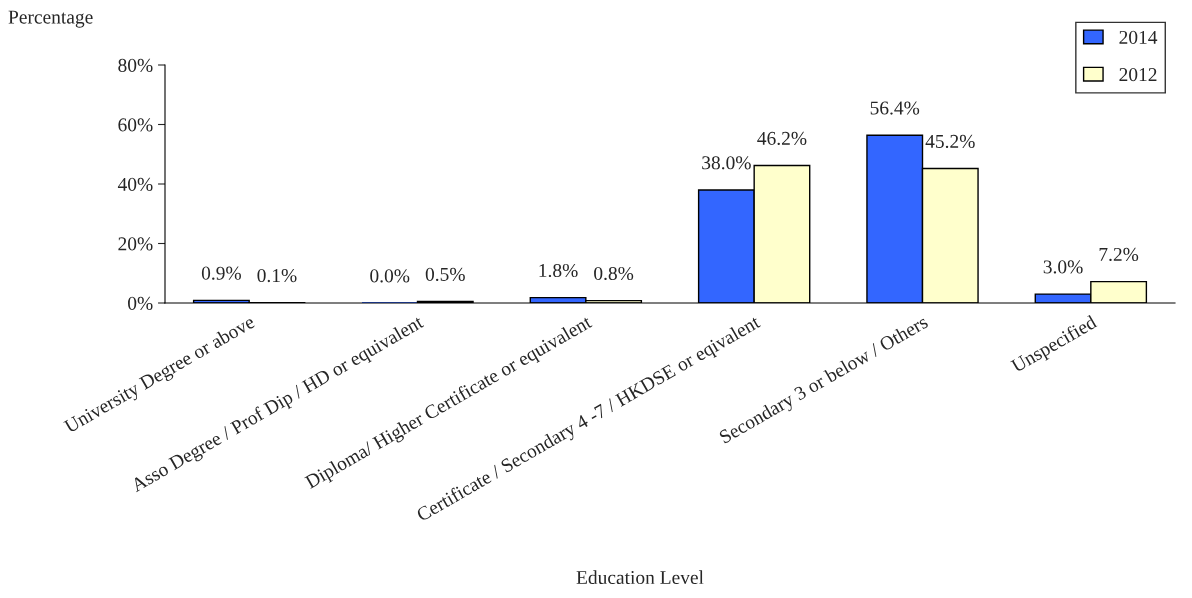 The image size is (1192, 598). Describe the element at coordinates (640, 577) in the screenshot. I see `x-axis-title: Education Level` at that location.